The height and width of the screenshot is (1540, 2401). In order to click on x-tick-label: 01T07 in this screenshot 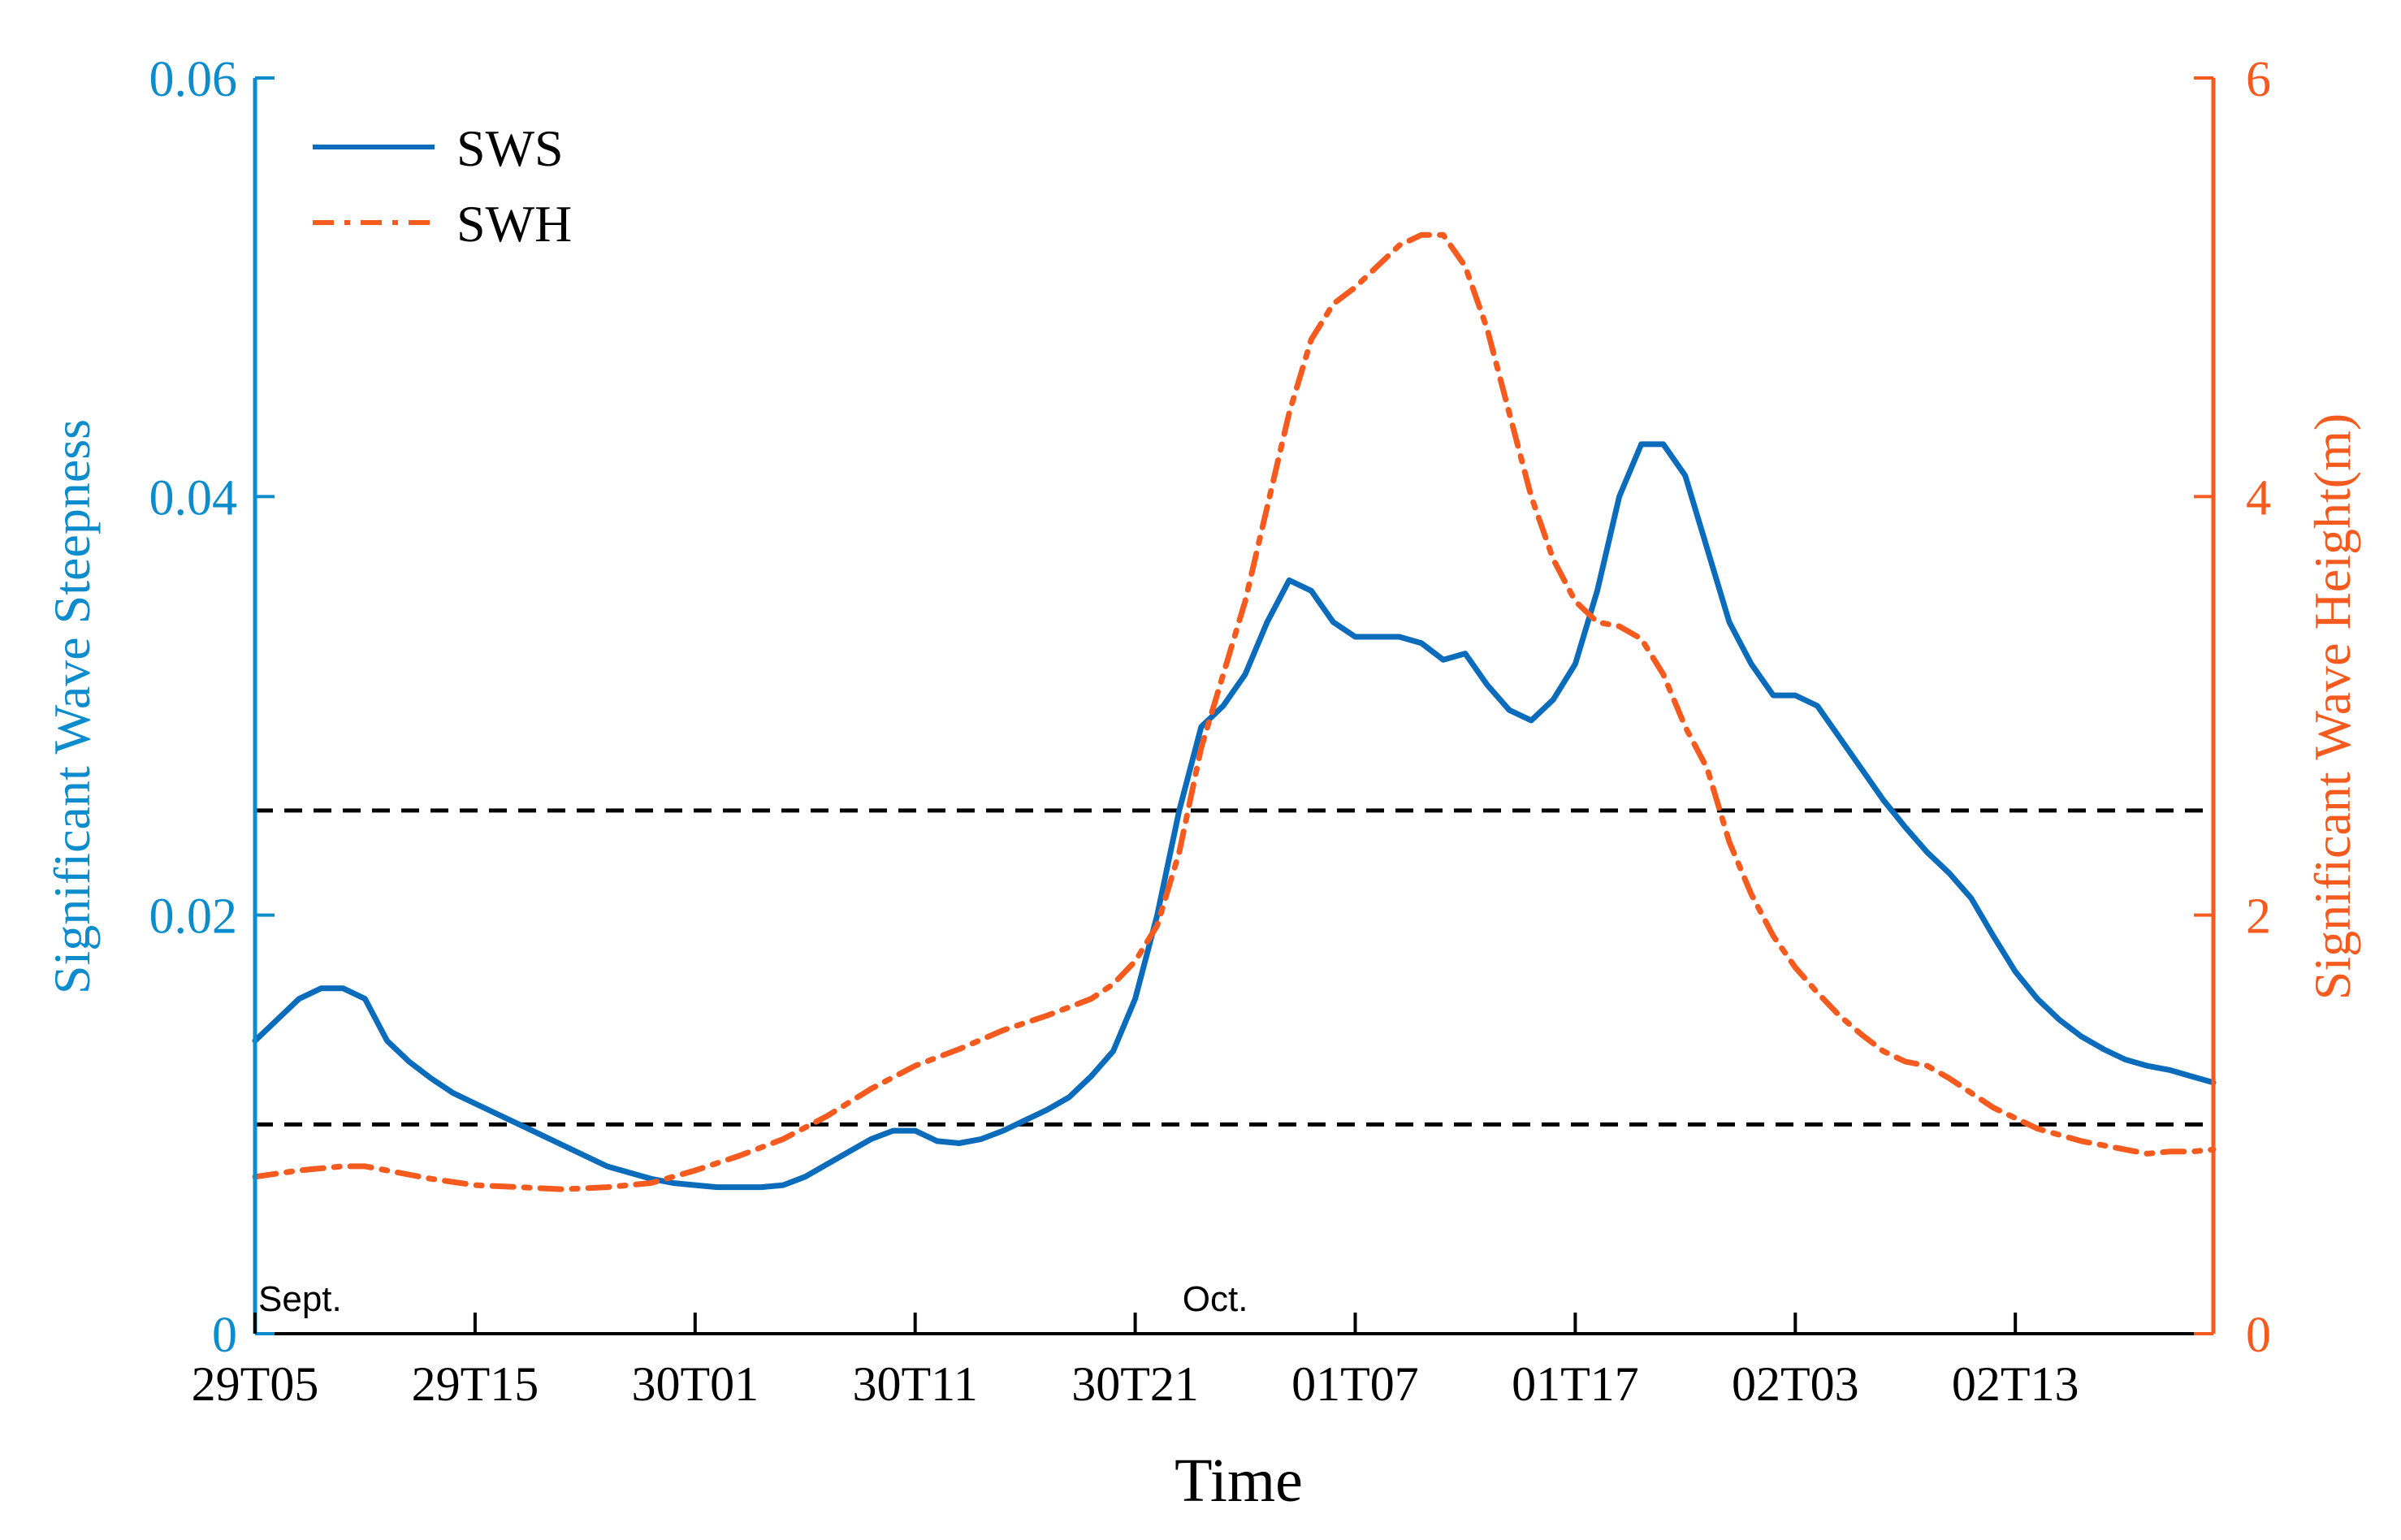, I will do `click(1355, 1384)`.